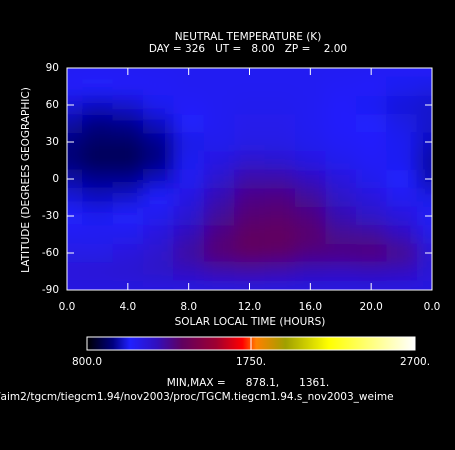 The image size is (455, 450). What do you see at coordinates (55, 179) in the screenshot?
I see `y-tick-label: 0` at bounding box center [55, 179].